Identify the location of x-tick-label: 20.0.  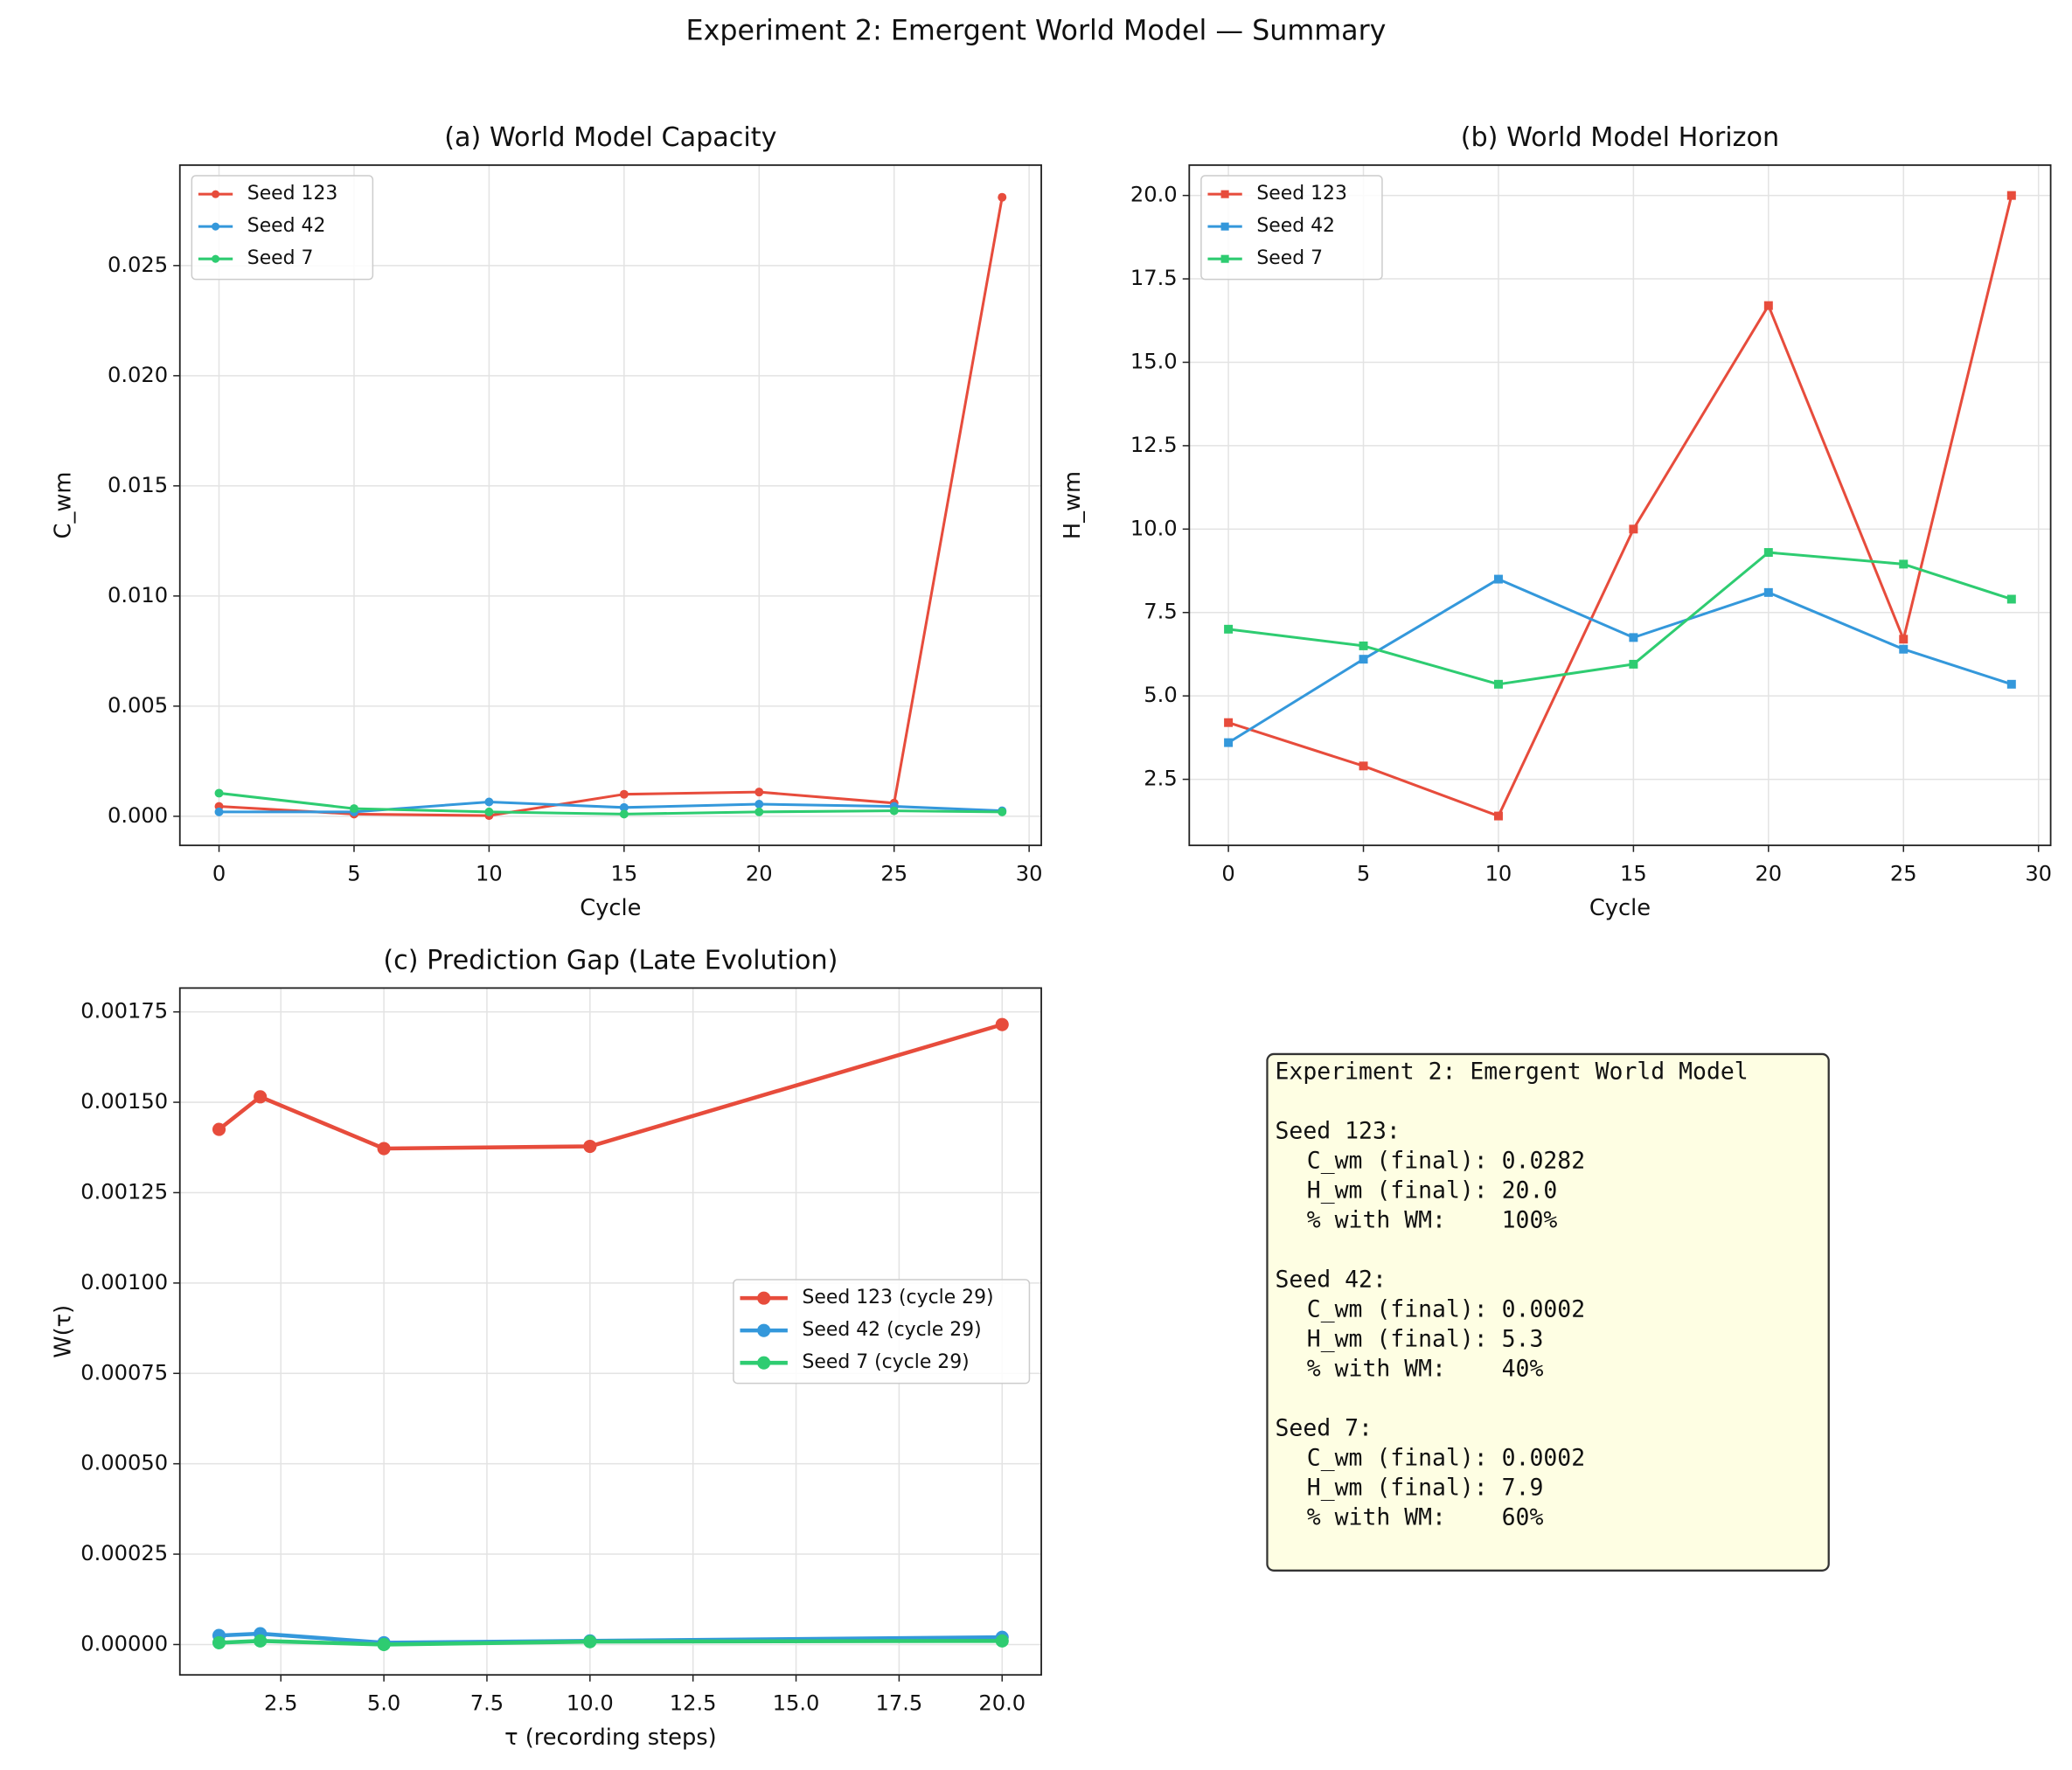
(1002, 1703).